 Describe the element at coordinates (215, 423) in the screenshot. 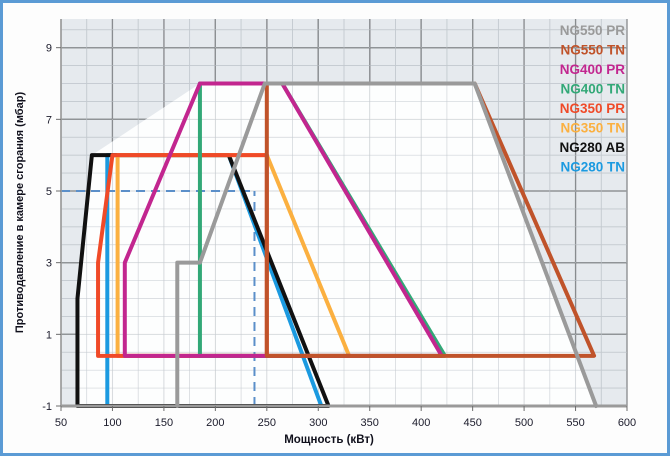

I see `x-tick-label: 200` at that location.